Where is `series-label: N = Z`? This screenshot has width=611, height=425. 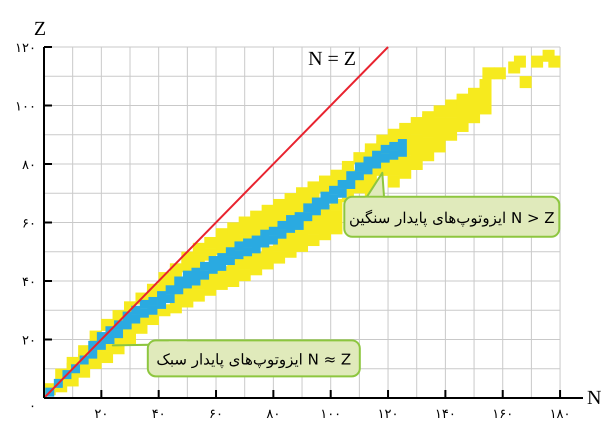 series-label: N = Z is located at coordinates (332, 59).